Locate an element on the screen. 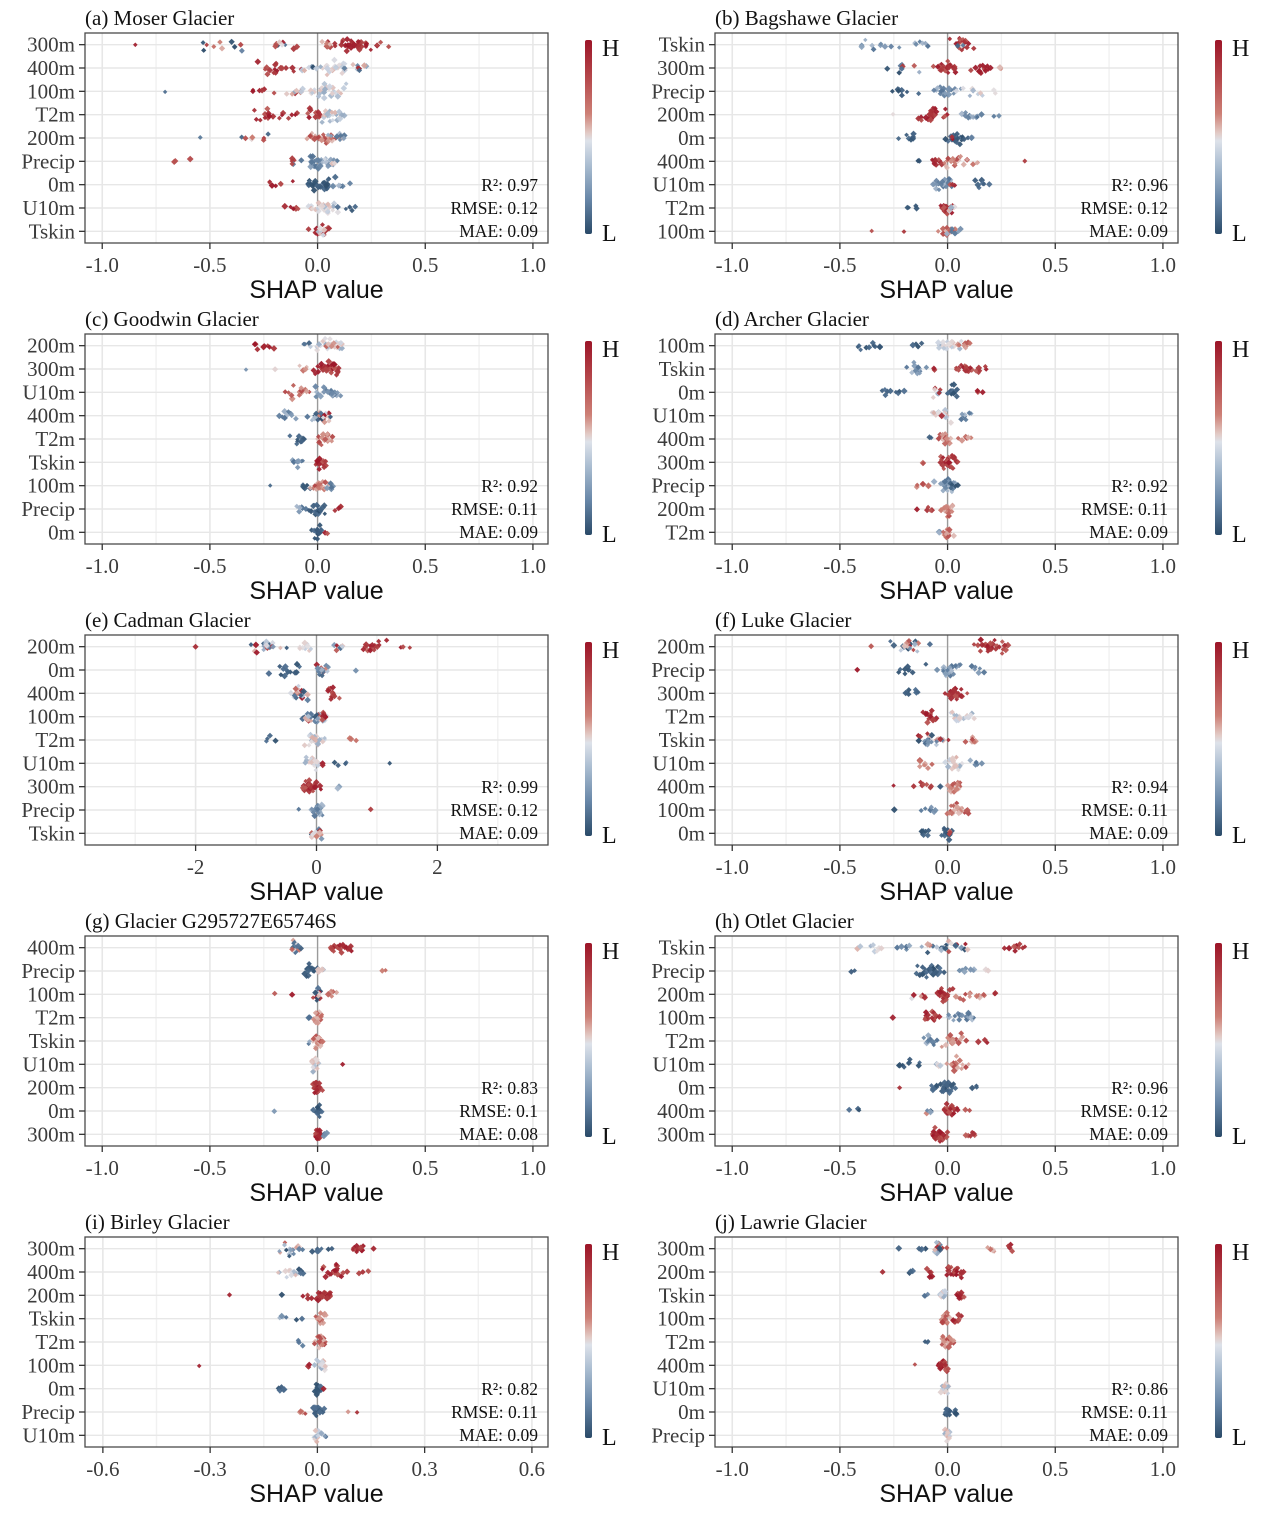 The width and height of the screenshot is (1269, 1515). metric-rmse: RMSE: 0.12 is located at coordinates (1124, 208).